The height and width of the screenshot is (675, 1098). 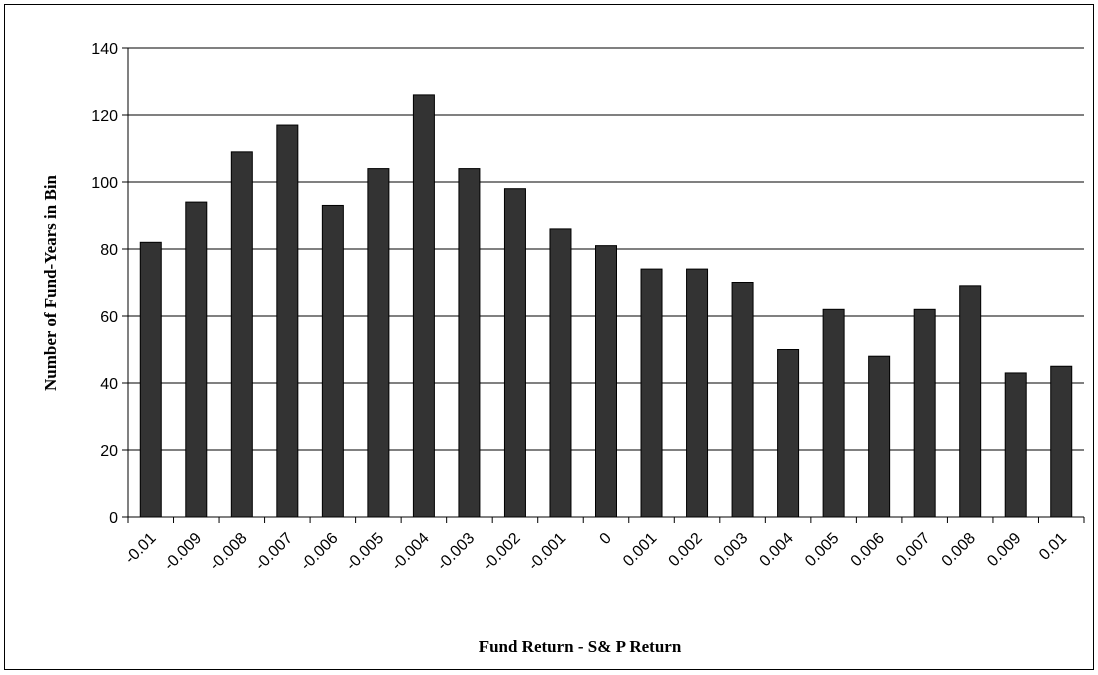 What do you see at coordinates (868, 550) in the screenshot?
I see `x-tick-label: 0.006` at bounding box center [868, 550].